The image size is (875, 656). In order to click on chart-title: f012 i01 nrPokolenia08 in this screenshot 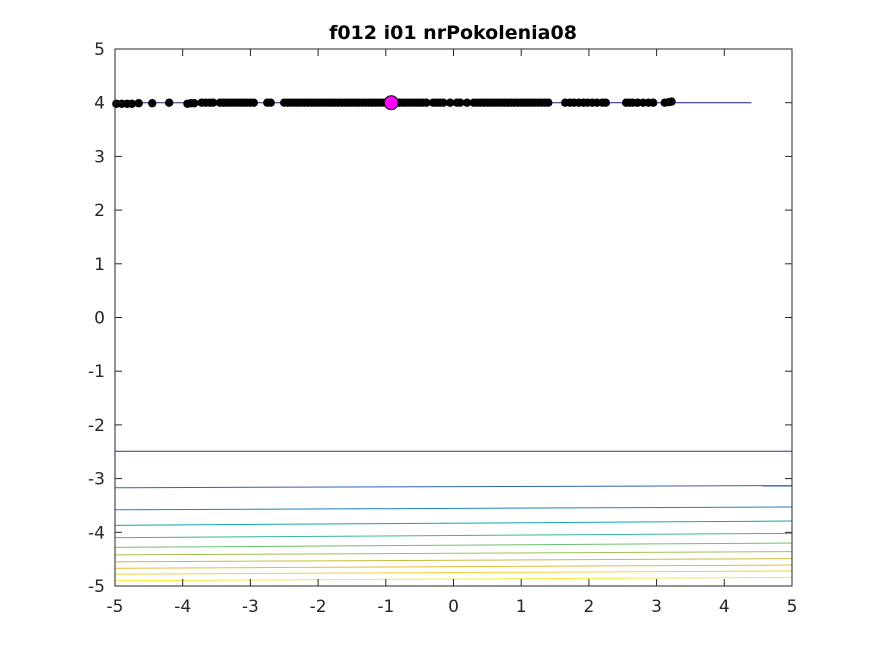, I will do `click(453, 33)`.